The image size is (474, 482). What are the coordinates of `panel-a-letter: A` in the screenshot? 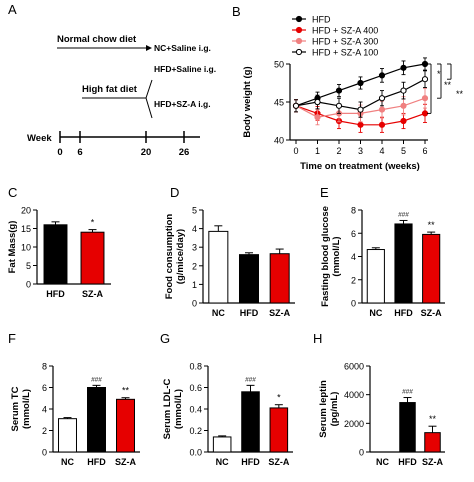 It's located at (12, 9).